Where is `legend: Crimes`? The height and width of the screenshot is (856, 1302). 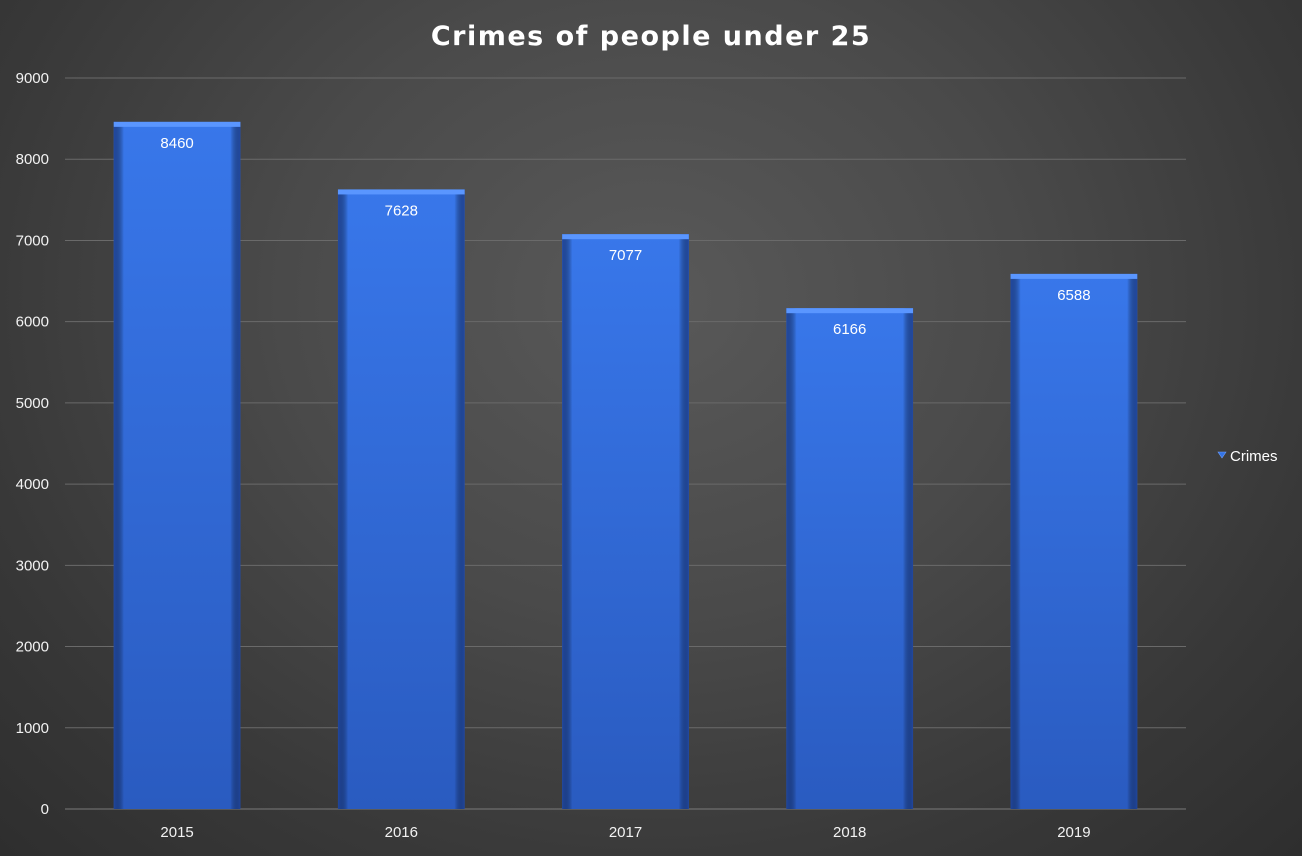 legend: Crimes is located at coordinates (1247, 456).